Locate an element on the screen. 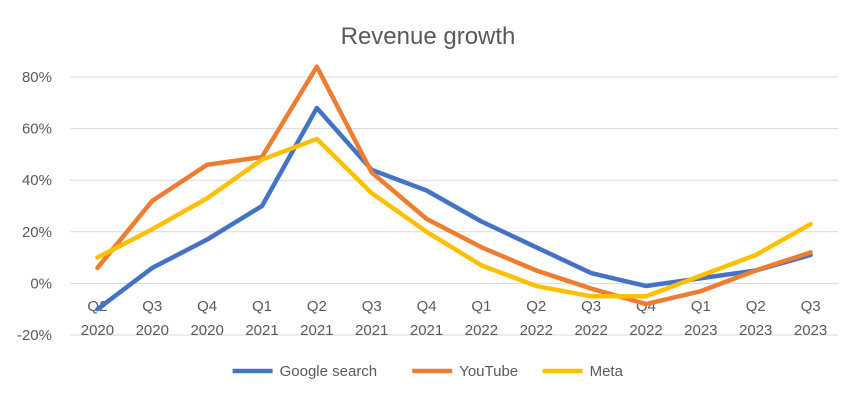 The width and height of the screenshot is (855, 405). x-tick-label: Q2 2020 is located at coordinates (97, 318).